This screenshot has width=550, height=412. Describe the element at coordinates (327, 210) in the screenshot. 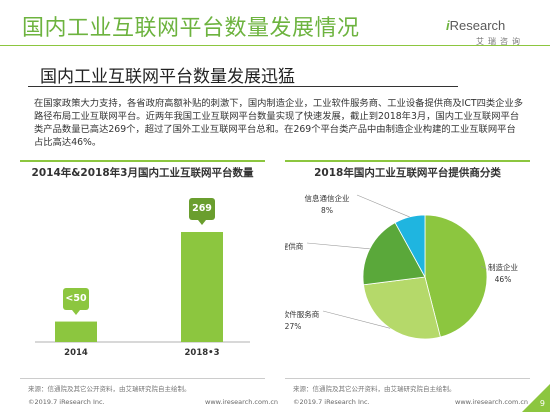

I see `pie-slice-value-3: 8%` at that location.